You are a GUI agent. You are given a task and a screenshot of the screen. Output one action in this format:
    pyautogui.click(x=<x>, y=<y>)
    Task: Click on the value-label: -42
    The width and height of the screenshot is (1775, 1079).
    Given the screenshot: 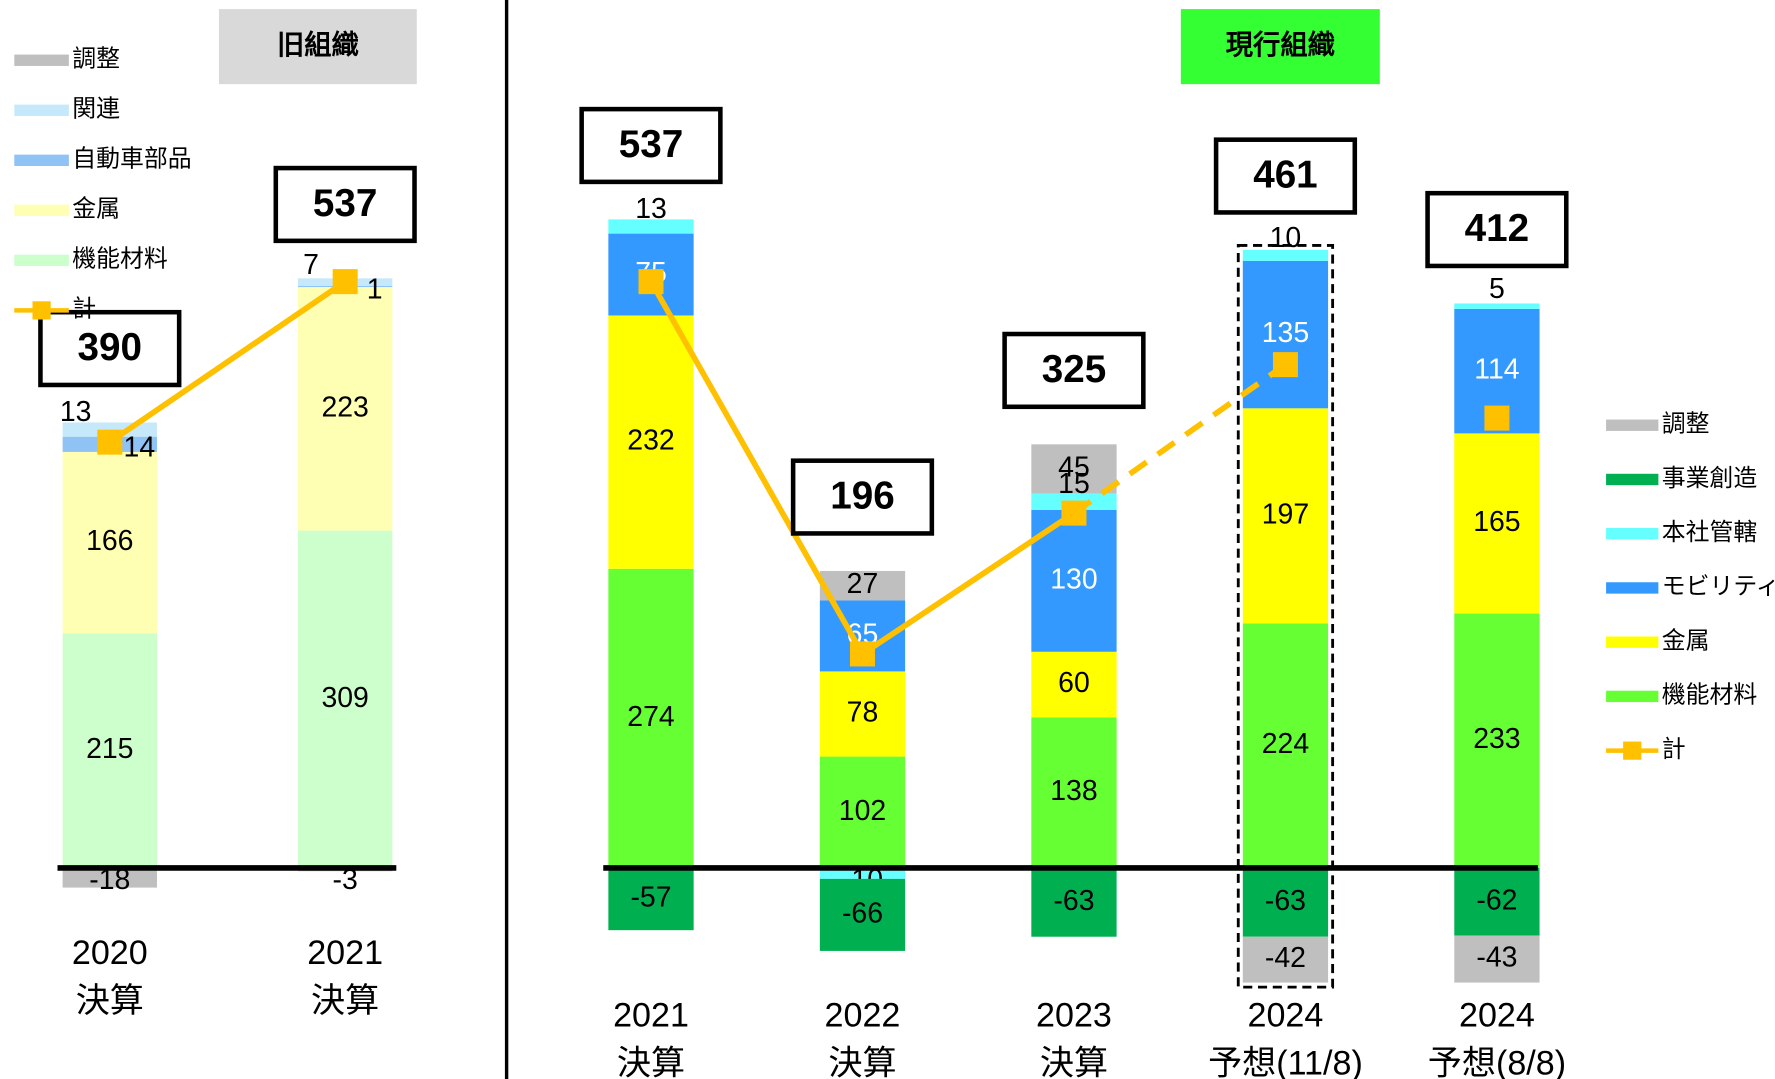 What is the action you would take?
    pyautogui.click(x=1285, y=958)
    